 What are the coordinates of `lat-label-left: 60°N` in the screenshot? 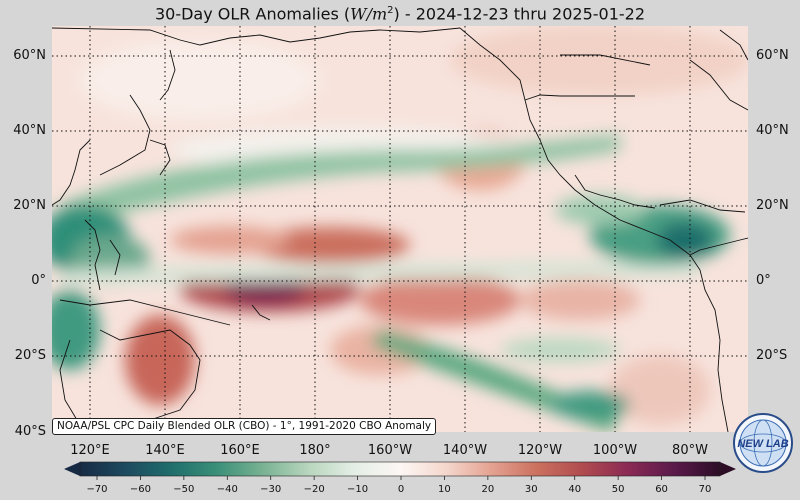 It's located at (29, 55).